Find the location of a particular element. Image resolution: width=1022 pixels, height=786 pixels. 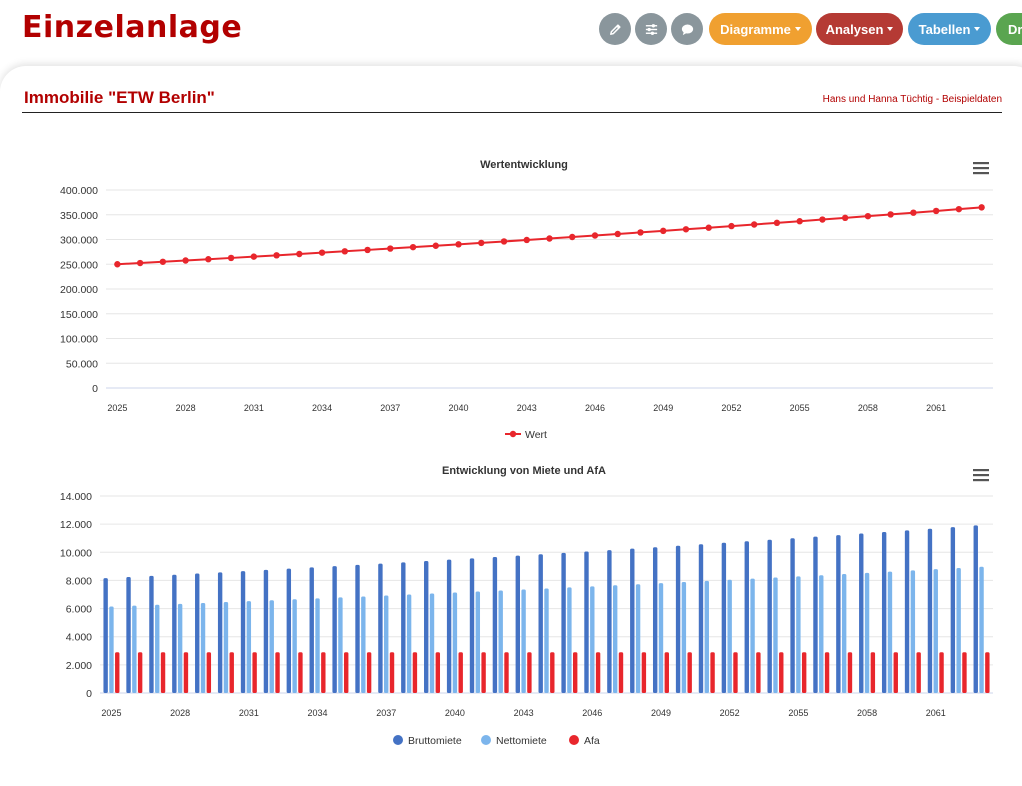

legend-item: Bruttomiete is located at coordinates (427, 741).